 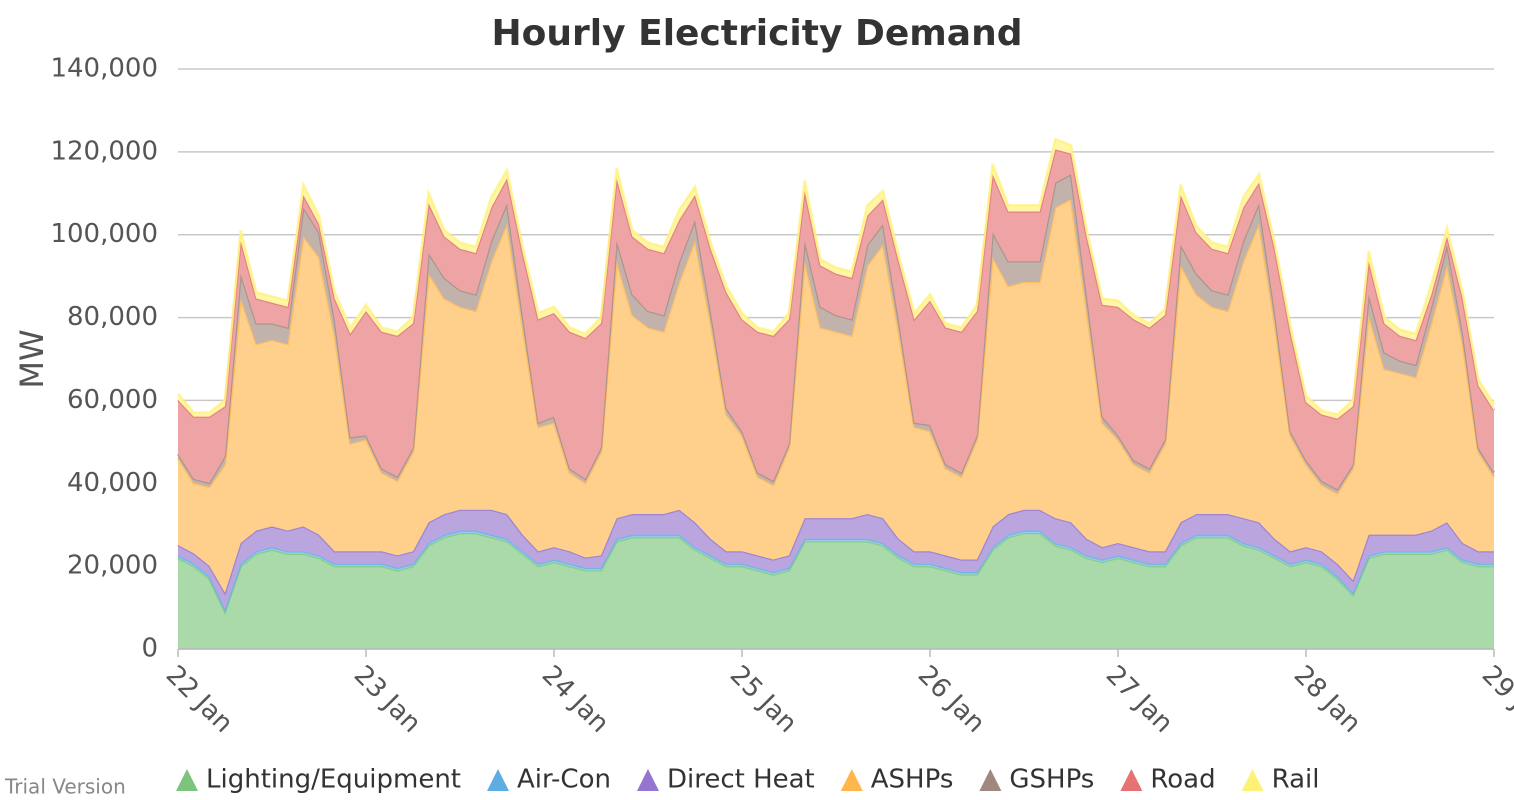 What do you see at coordinates (32, 358) in the screenshot?
I see `y-axis-label: MW` at bounding box center [32, 358].